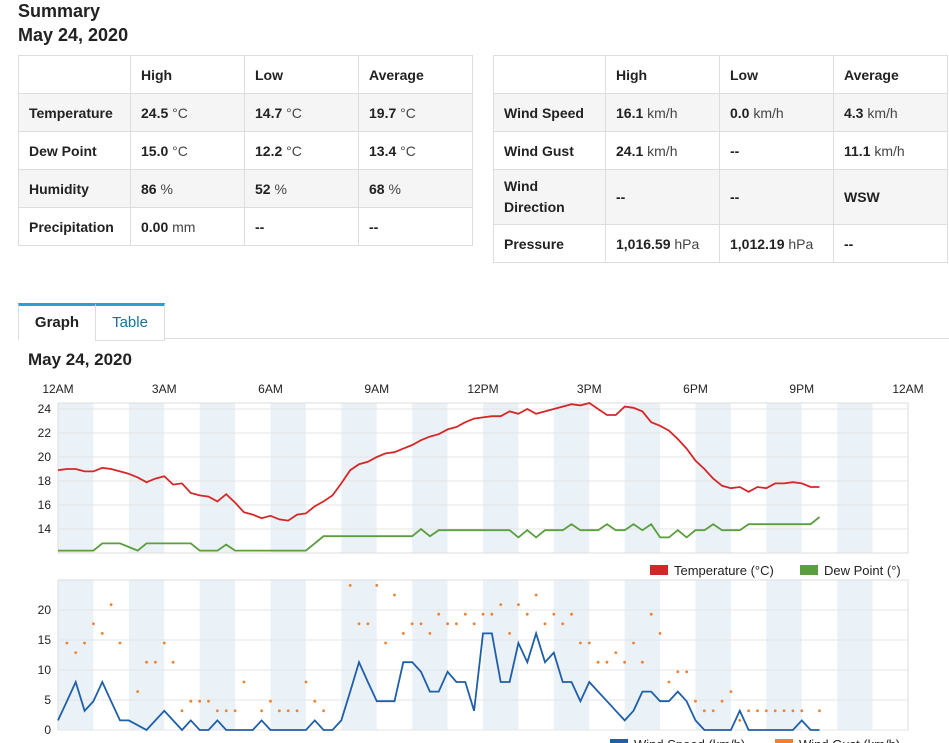 The height and width of the screenshot is (743, 949). Describe the element at coordinates (245, 226) in the screenshot. I see `table-row: Precipitation 0.00 mm -- --` at that location.